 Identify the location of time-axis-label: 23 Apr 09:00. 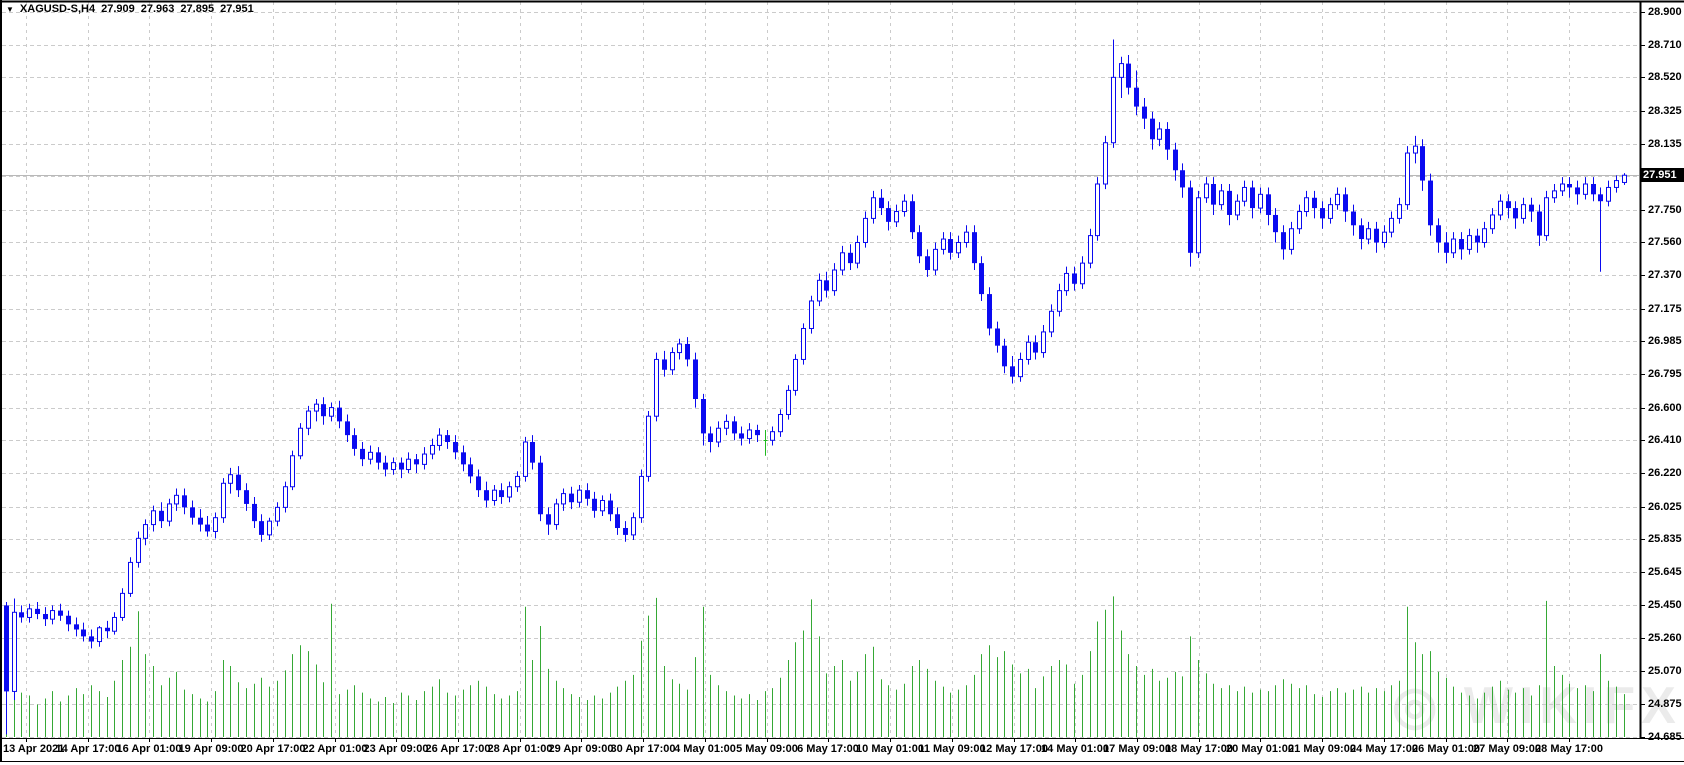
(396, 749).